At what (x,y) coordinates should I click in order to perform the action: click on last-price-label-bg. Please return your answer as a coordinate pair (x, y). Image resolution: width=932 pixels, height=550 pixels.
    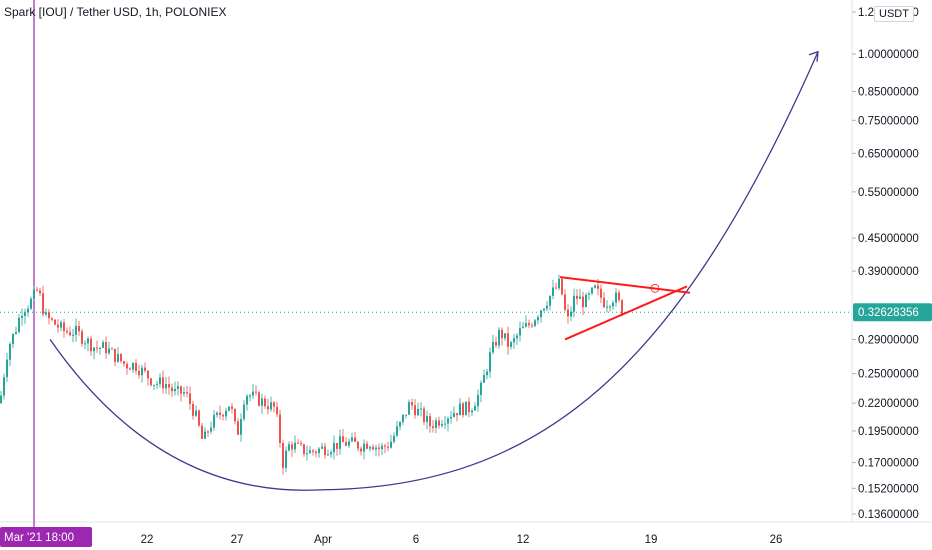
    Looking at the image, I should click on (892, 312).